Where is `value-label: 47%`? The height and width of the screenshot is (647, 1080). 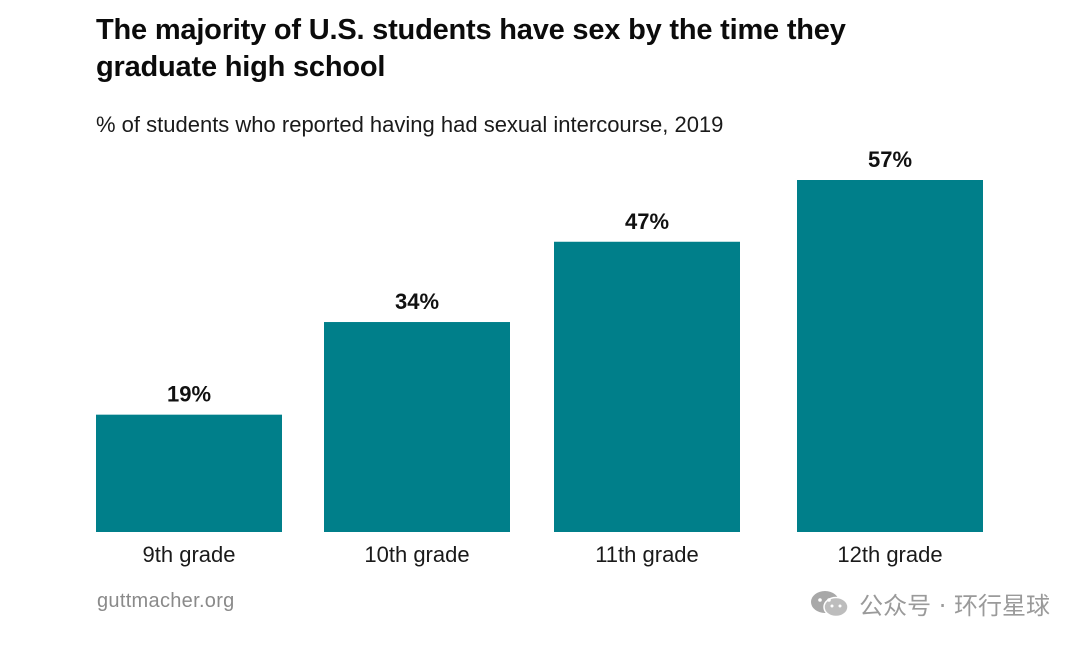 value-label: 47% is located at coordinates (647, 221).